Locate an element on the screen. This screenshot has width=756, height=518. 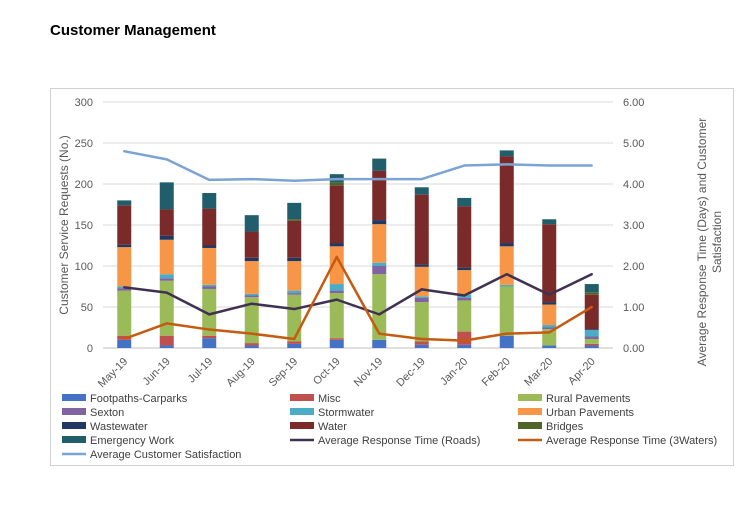
y2-tick-label: 3.00 is located at coordinates (633, 226).